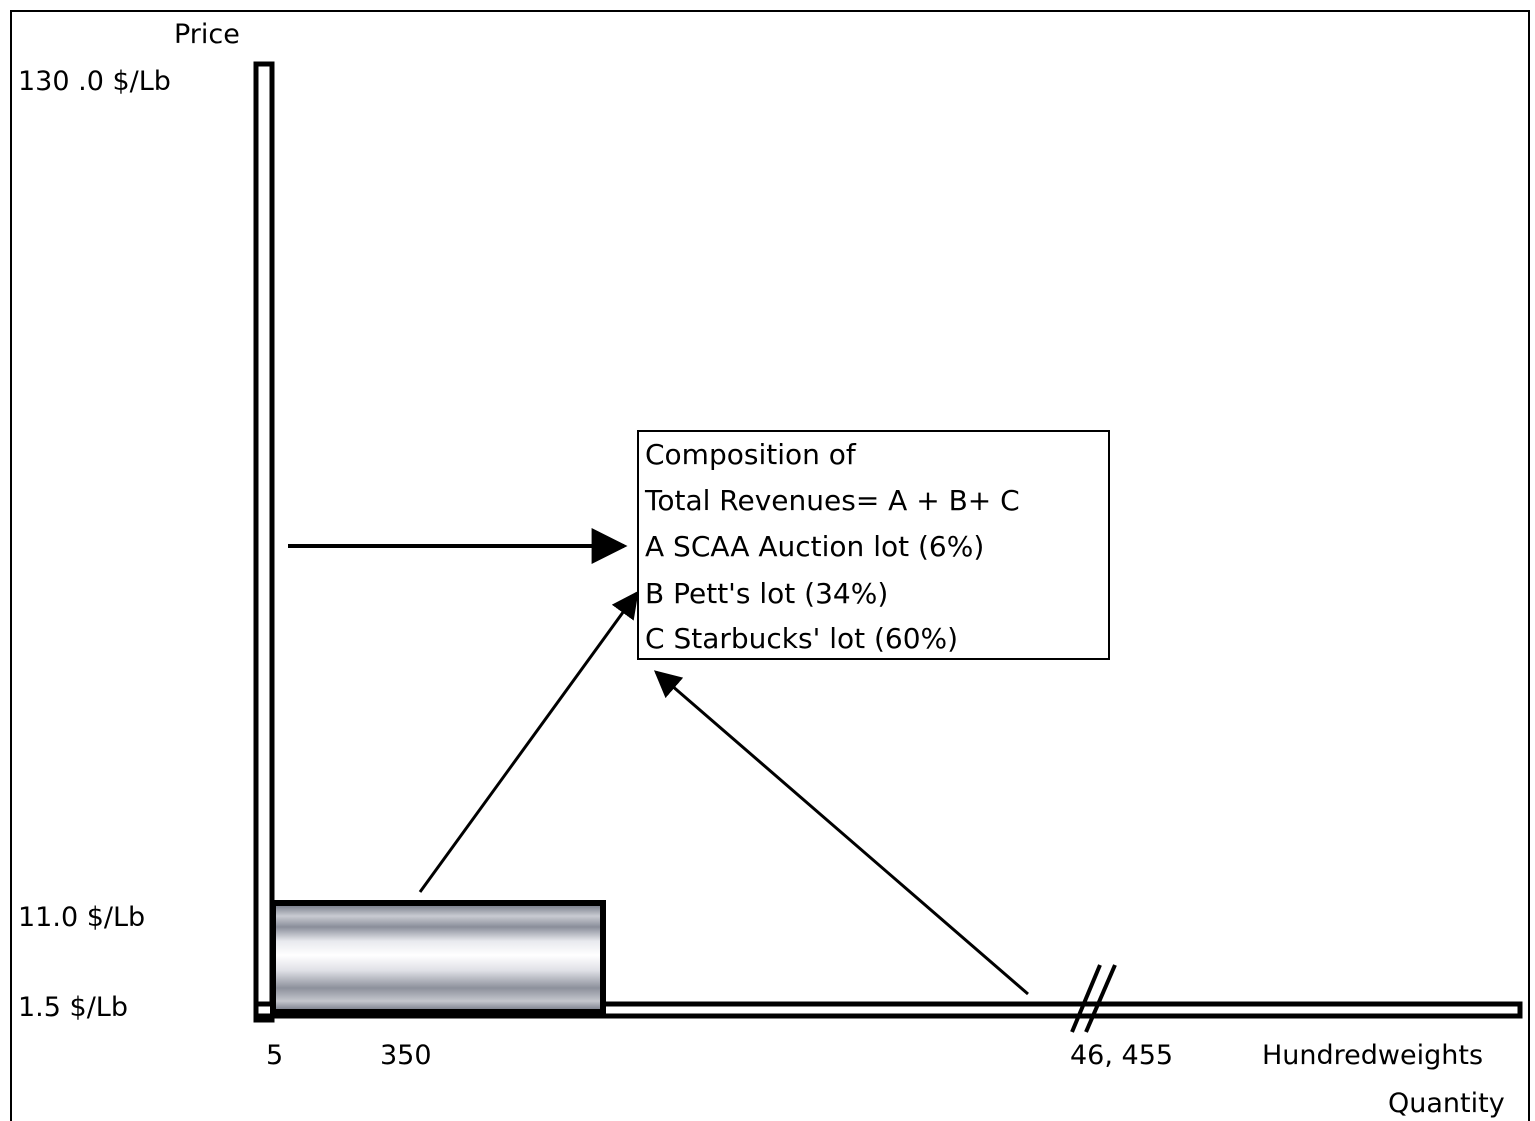 Image resolution: width=1535 pixels, height=1121 pixels. What do you see at coordinates (802, 638) in the screenshot?
I see `legend-item-c: C Starbucks' lot (60%)` at bounding box center [802, 638].